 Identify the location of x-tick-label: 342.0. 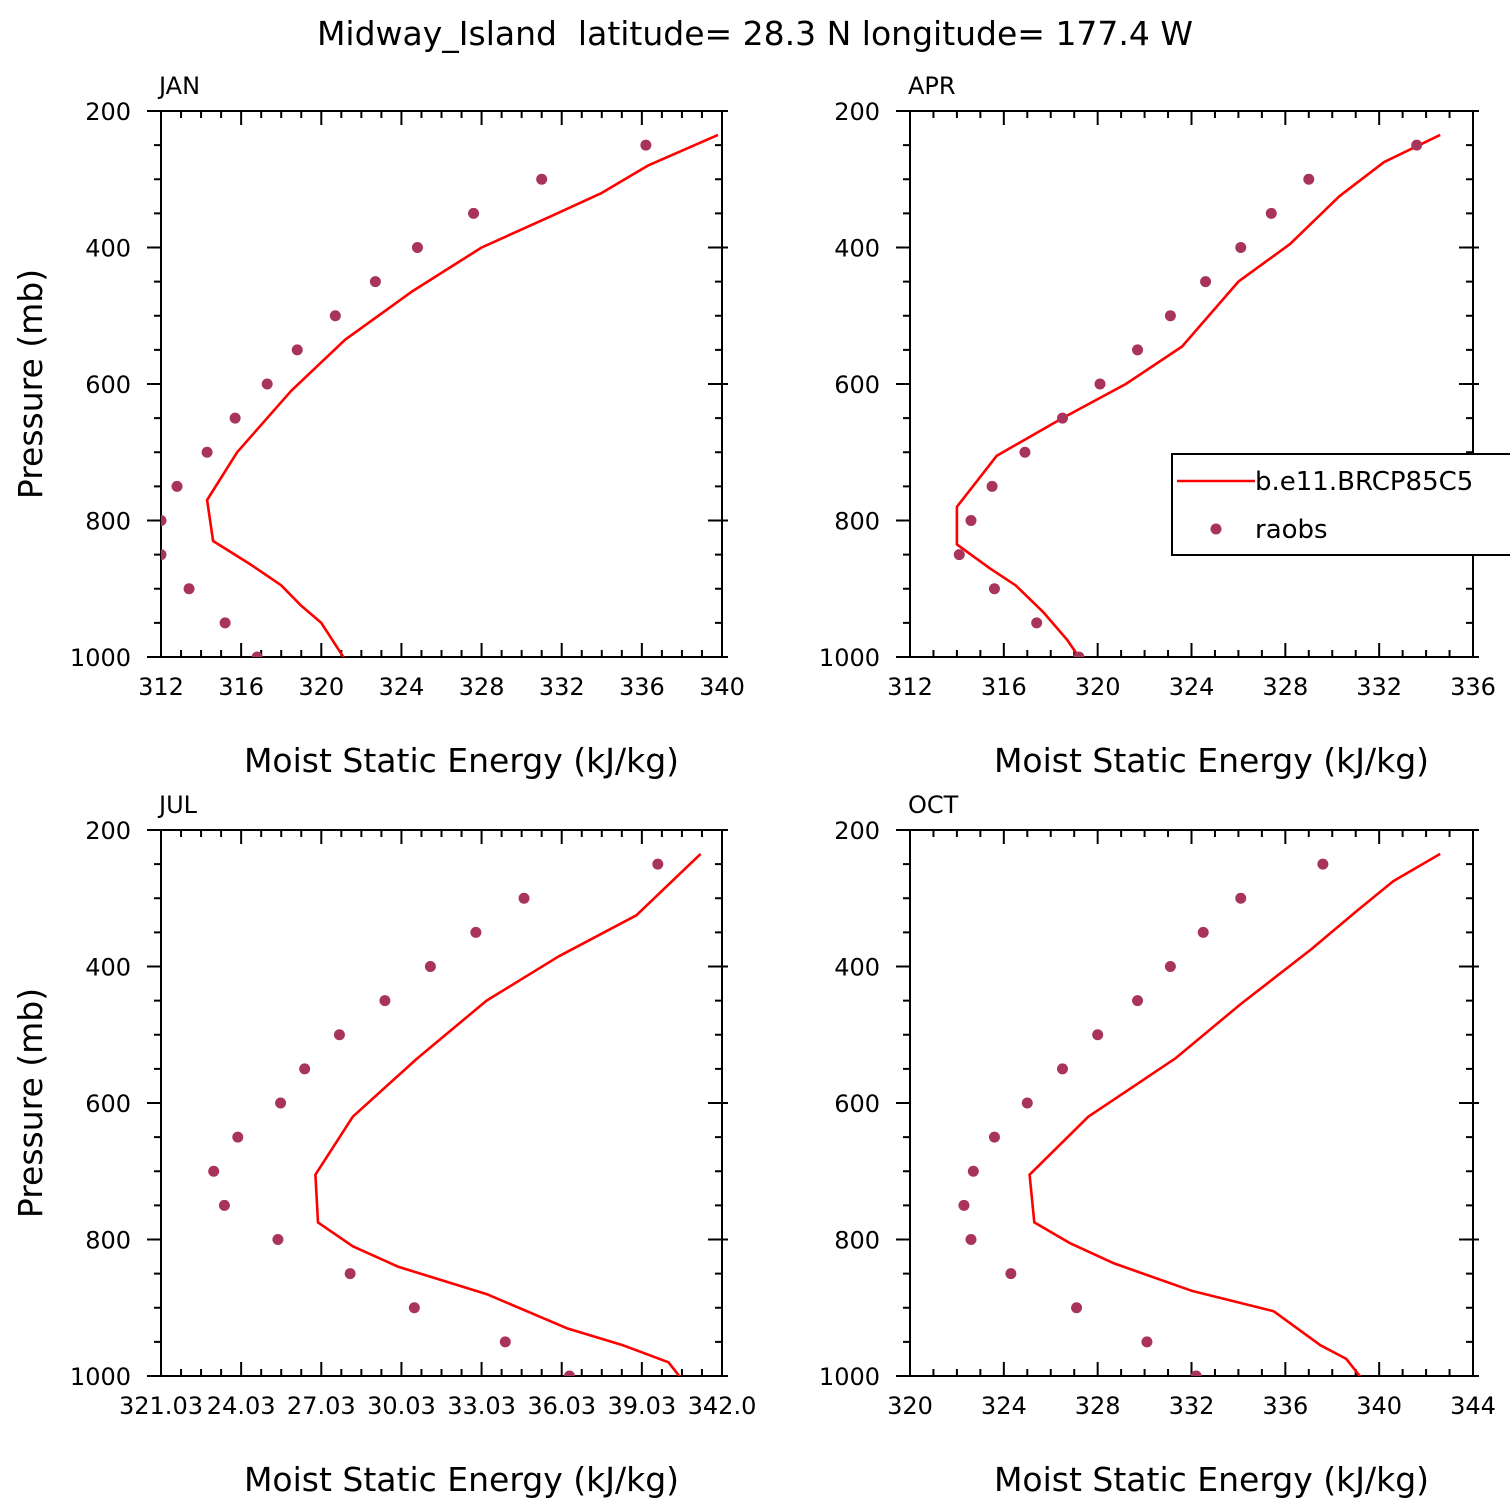
(722, 1406).